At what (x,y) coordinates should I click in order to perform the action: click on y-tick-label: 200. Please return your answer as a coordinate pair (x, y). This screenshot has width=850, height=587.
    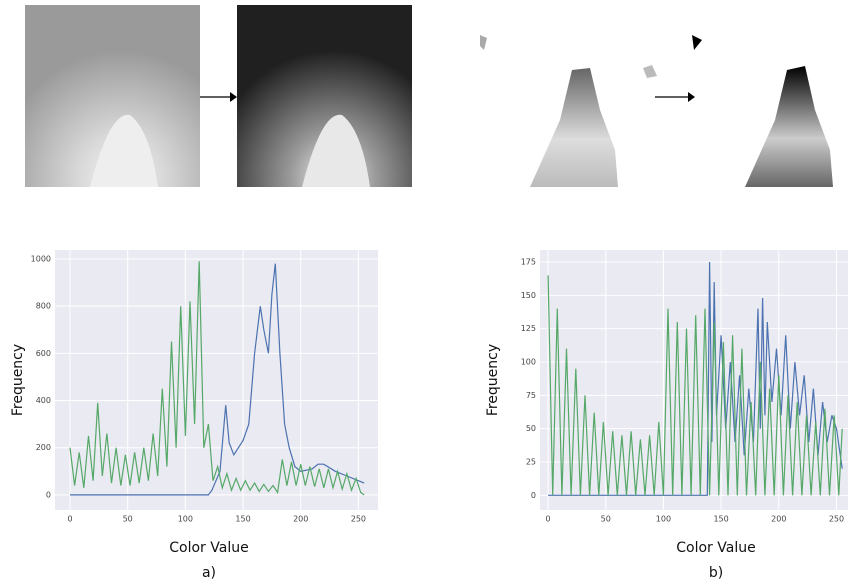
    Looking at the image, I should click on (43, 447).